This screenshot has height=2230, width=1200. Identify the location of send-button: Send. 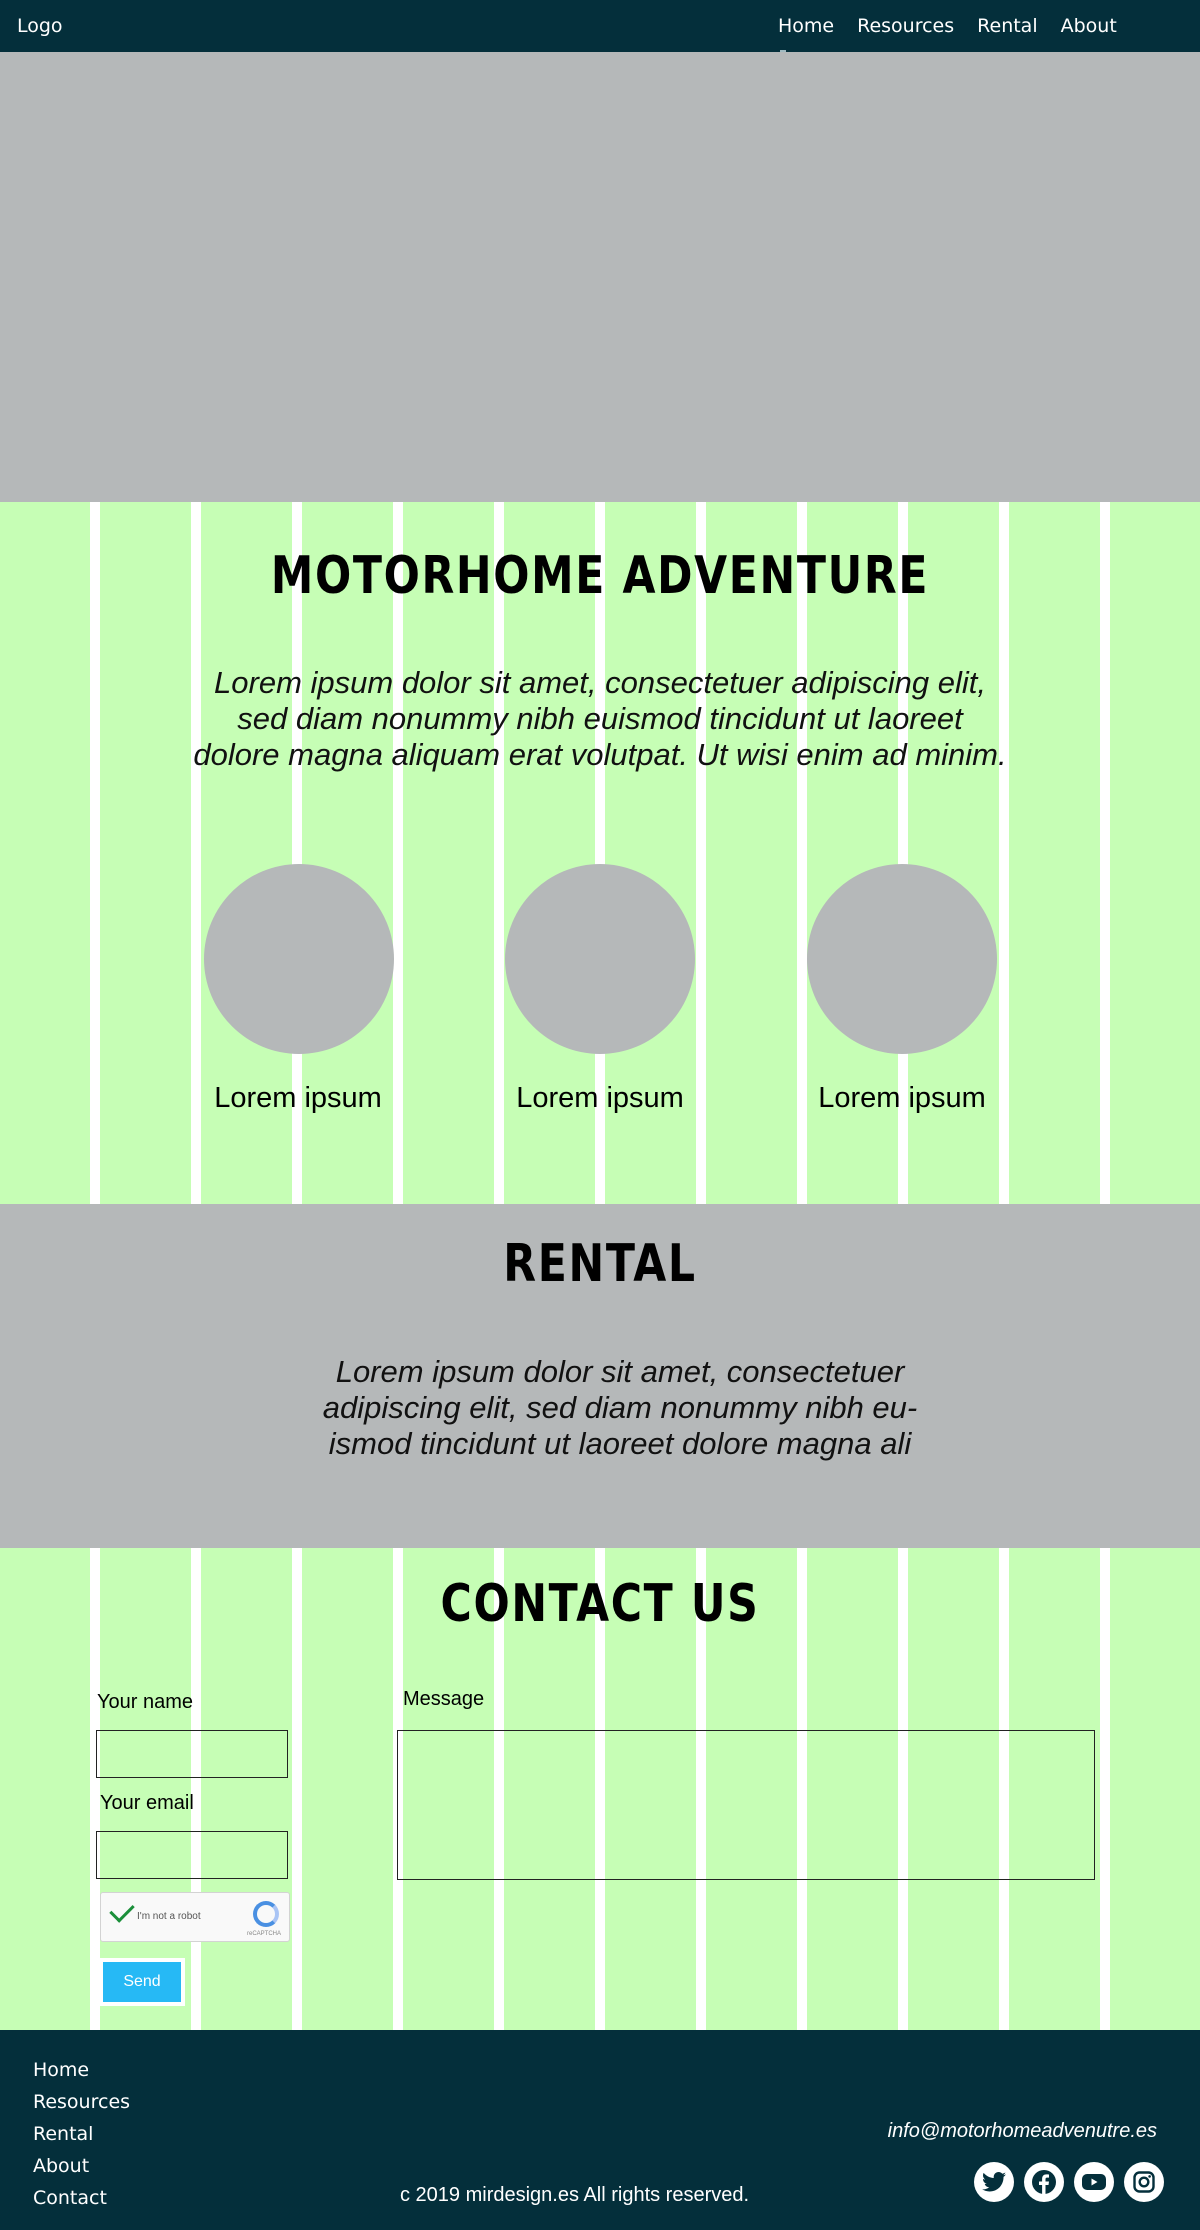
(142, 1982).